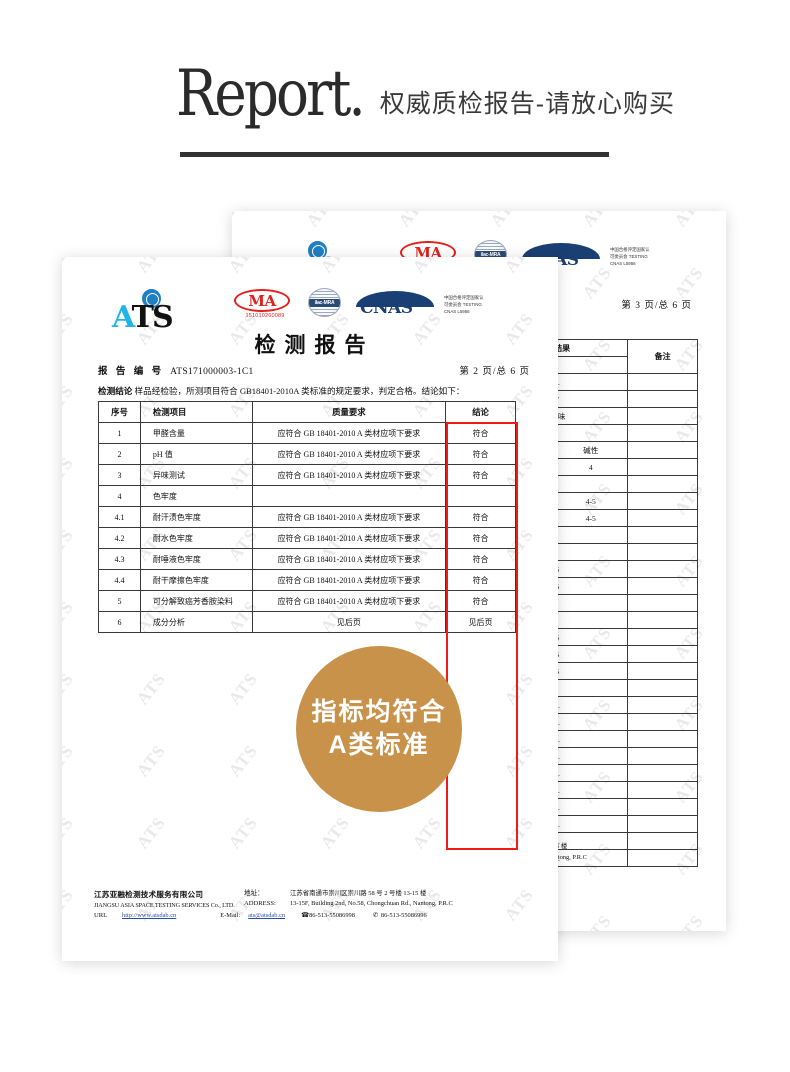 The image size is (790, 1072). What do you see at coordinates (349, 622) in the screenshot?
I see `cell-req: 见后页` at bounding box center [349, 622].